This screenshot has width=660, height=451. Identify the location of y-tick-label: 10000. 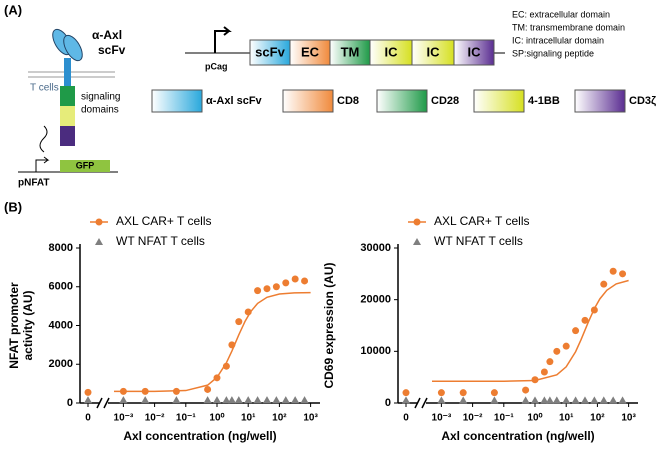
(375, 351).